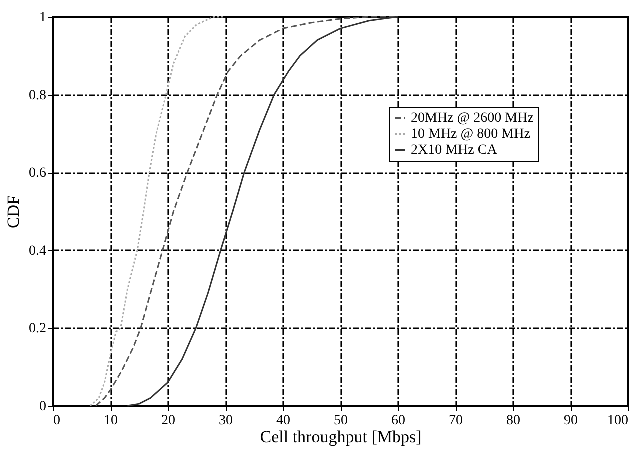  I want to click on x-tick-label: 10, so click(111, 421).